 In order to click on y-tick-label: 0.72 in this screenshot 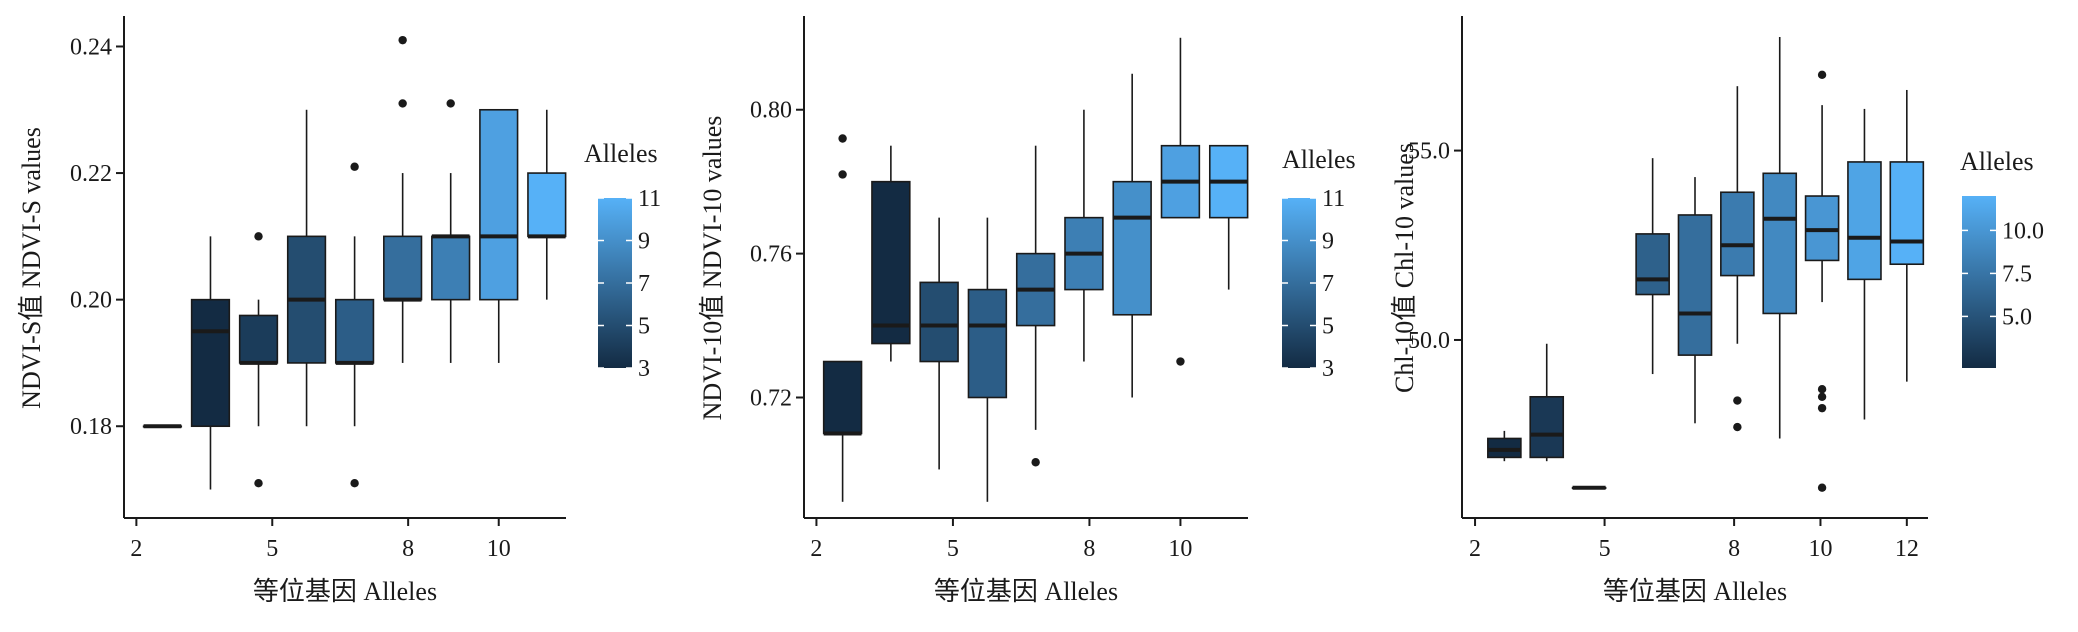, I will do `click(771, 398)`.